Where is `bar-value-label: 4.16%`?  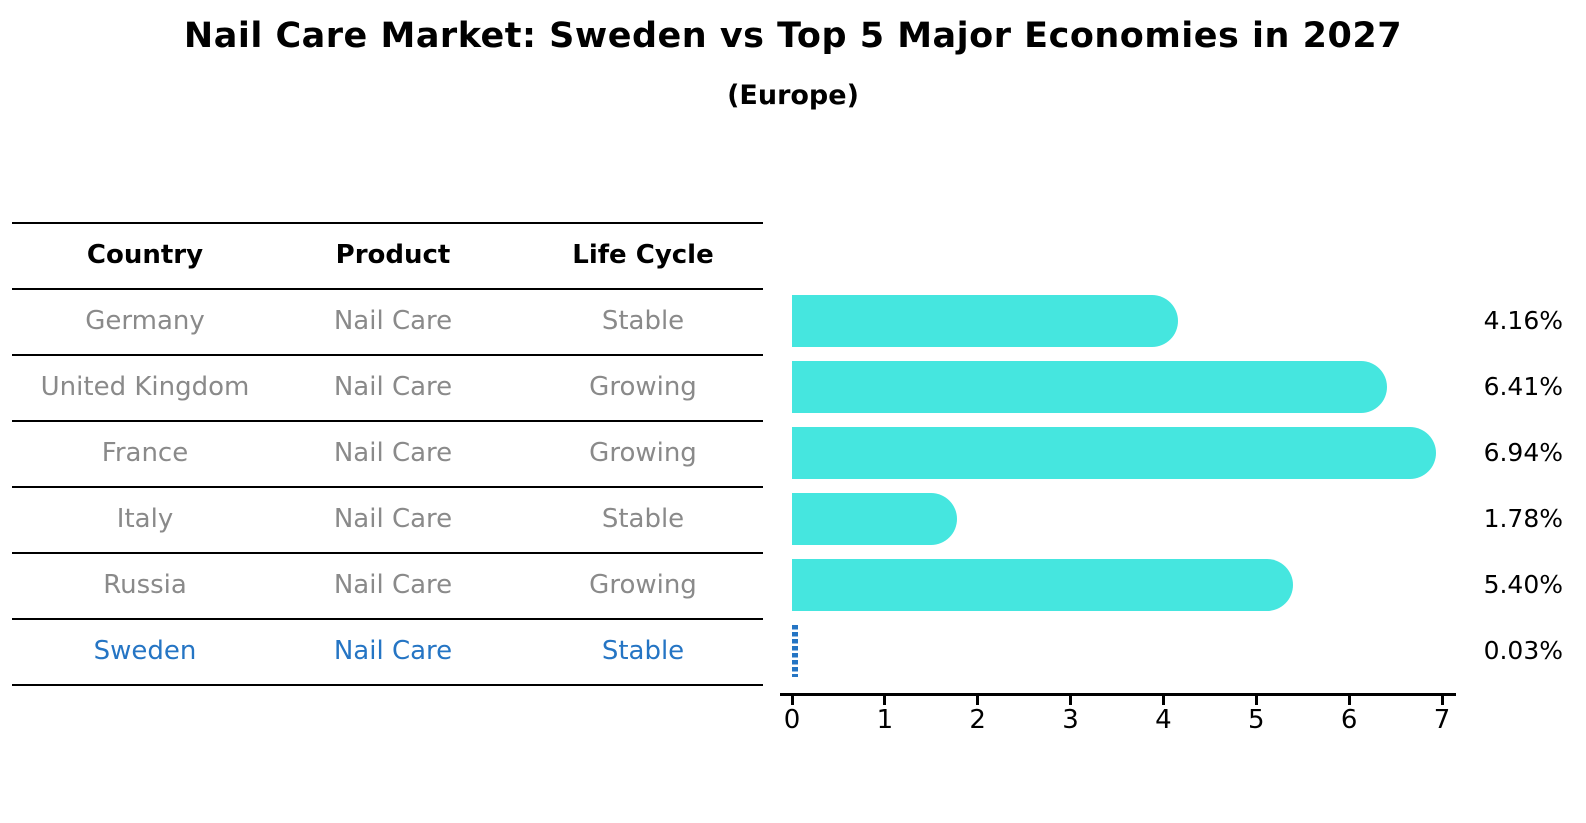
bar-value-label: 4.16% is located at coordinates (1523, 320).